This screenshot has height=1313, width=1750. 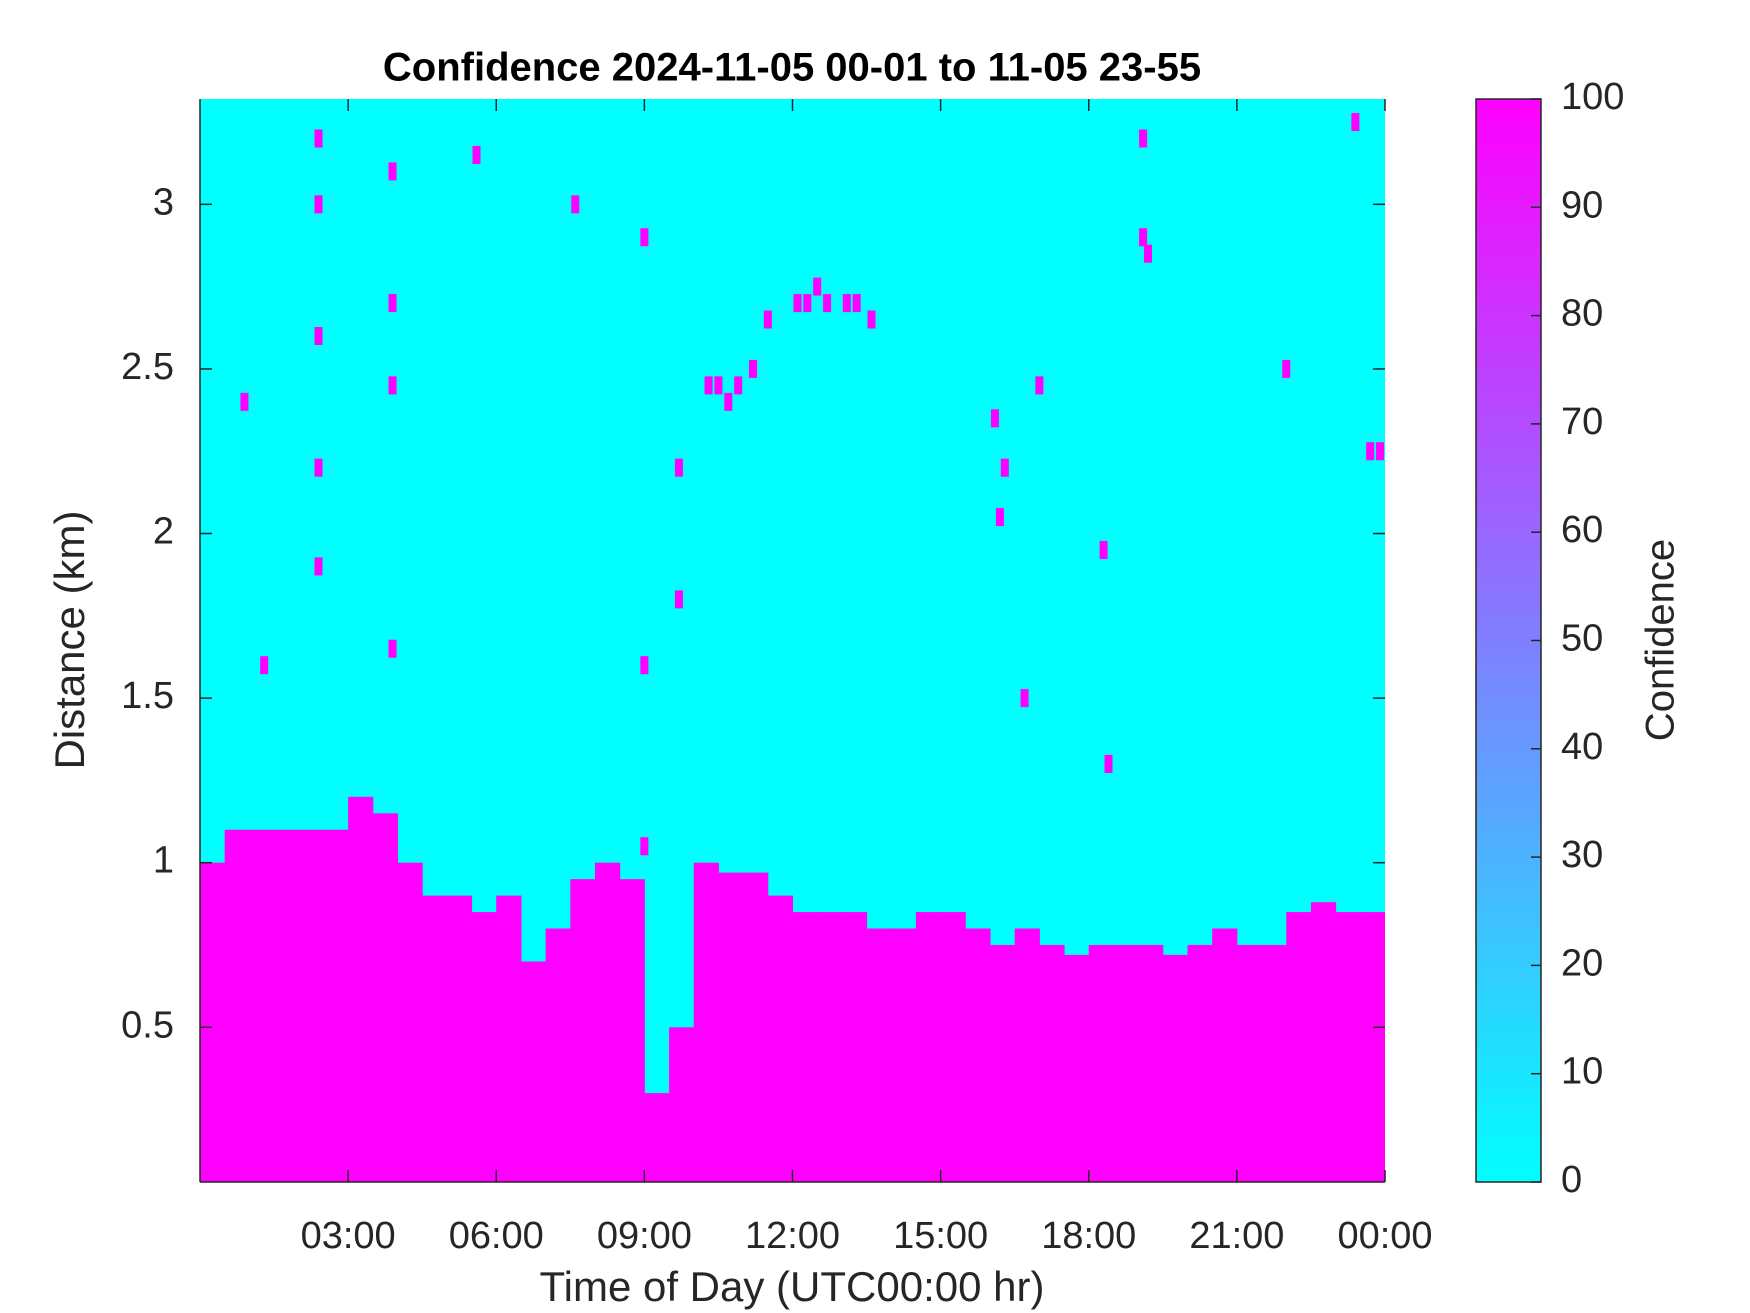 I want to click on colorbar-tick-label: 100, so click(x=1592, y=97).